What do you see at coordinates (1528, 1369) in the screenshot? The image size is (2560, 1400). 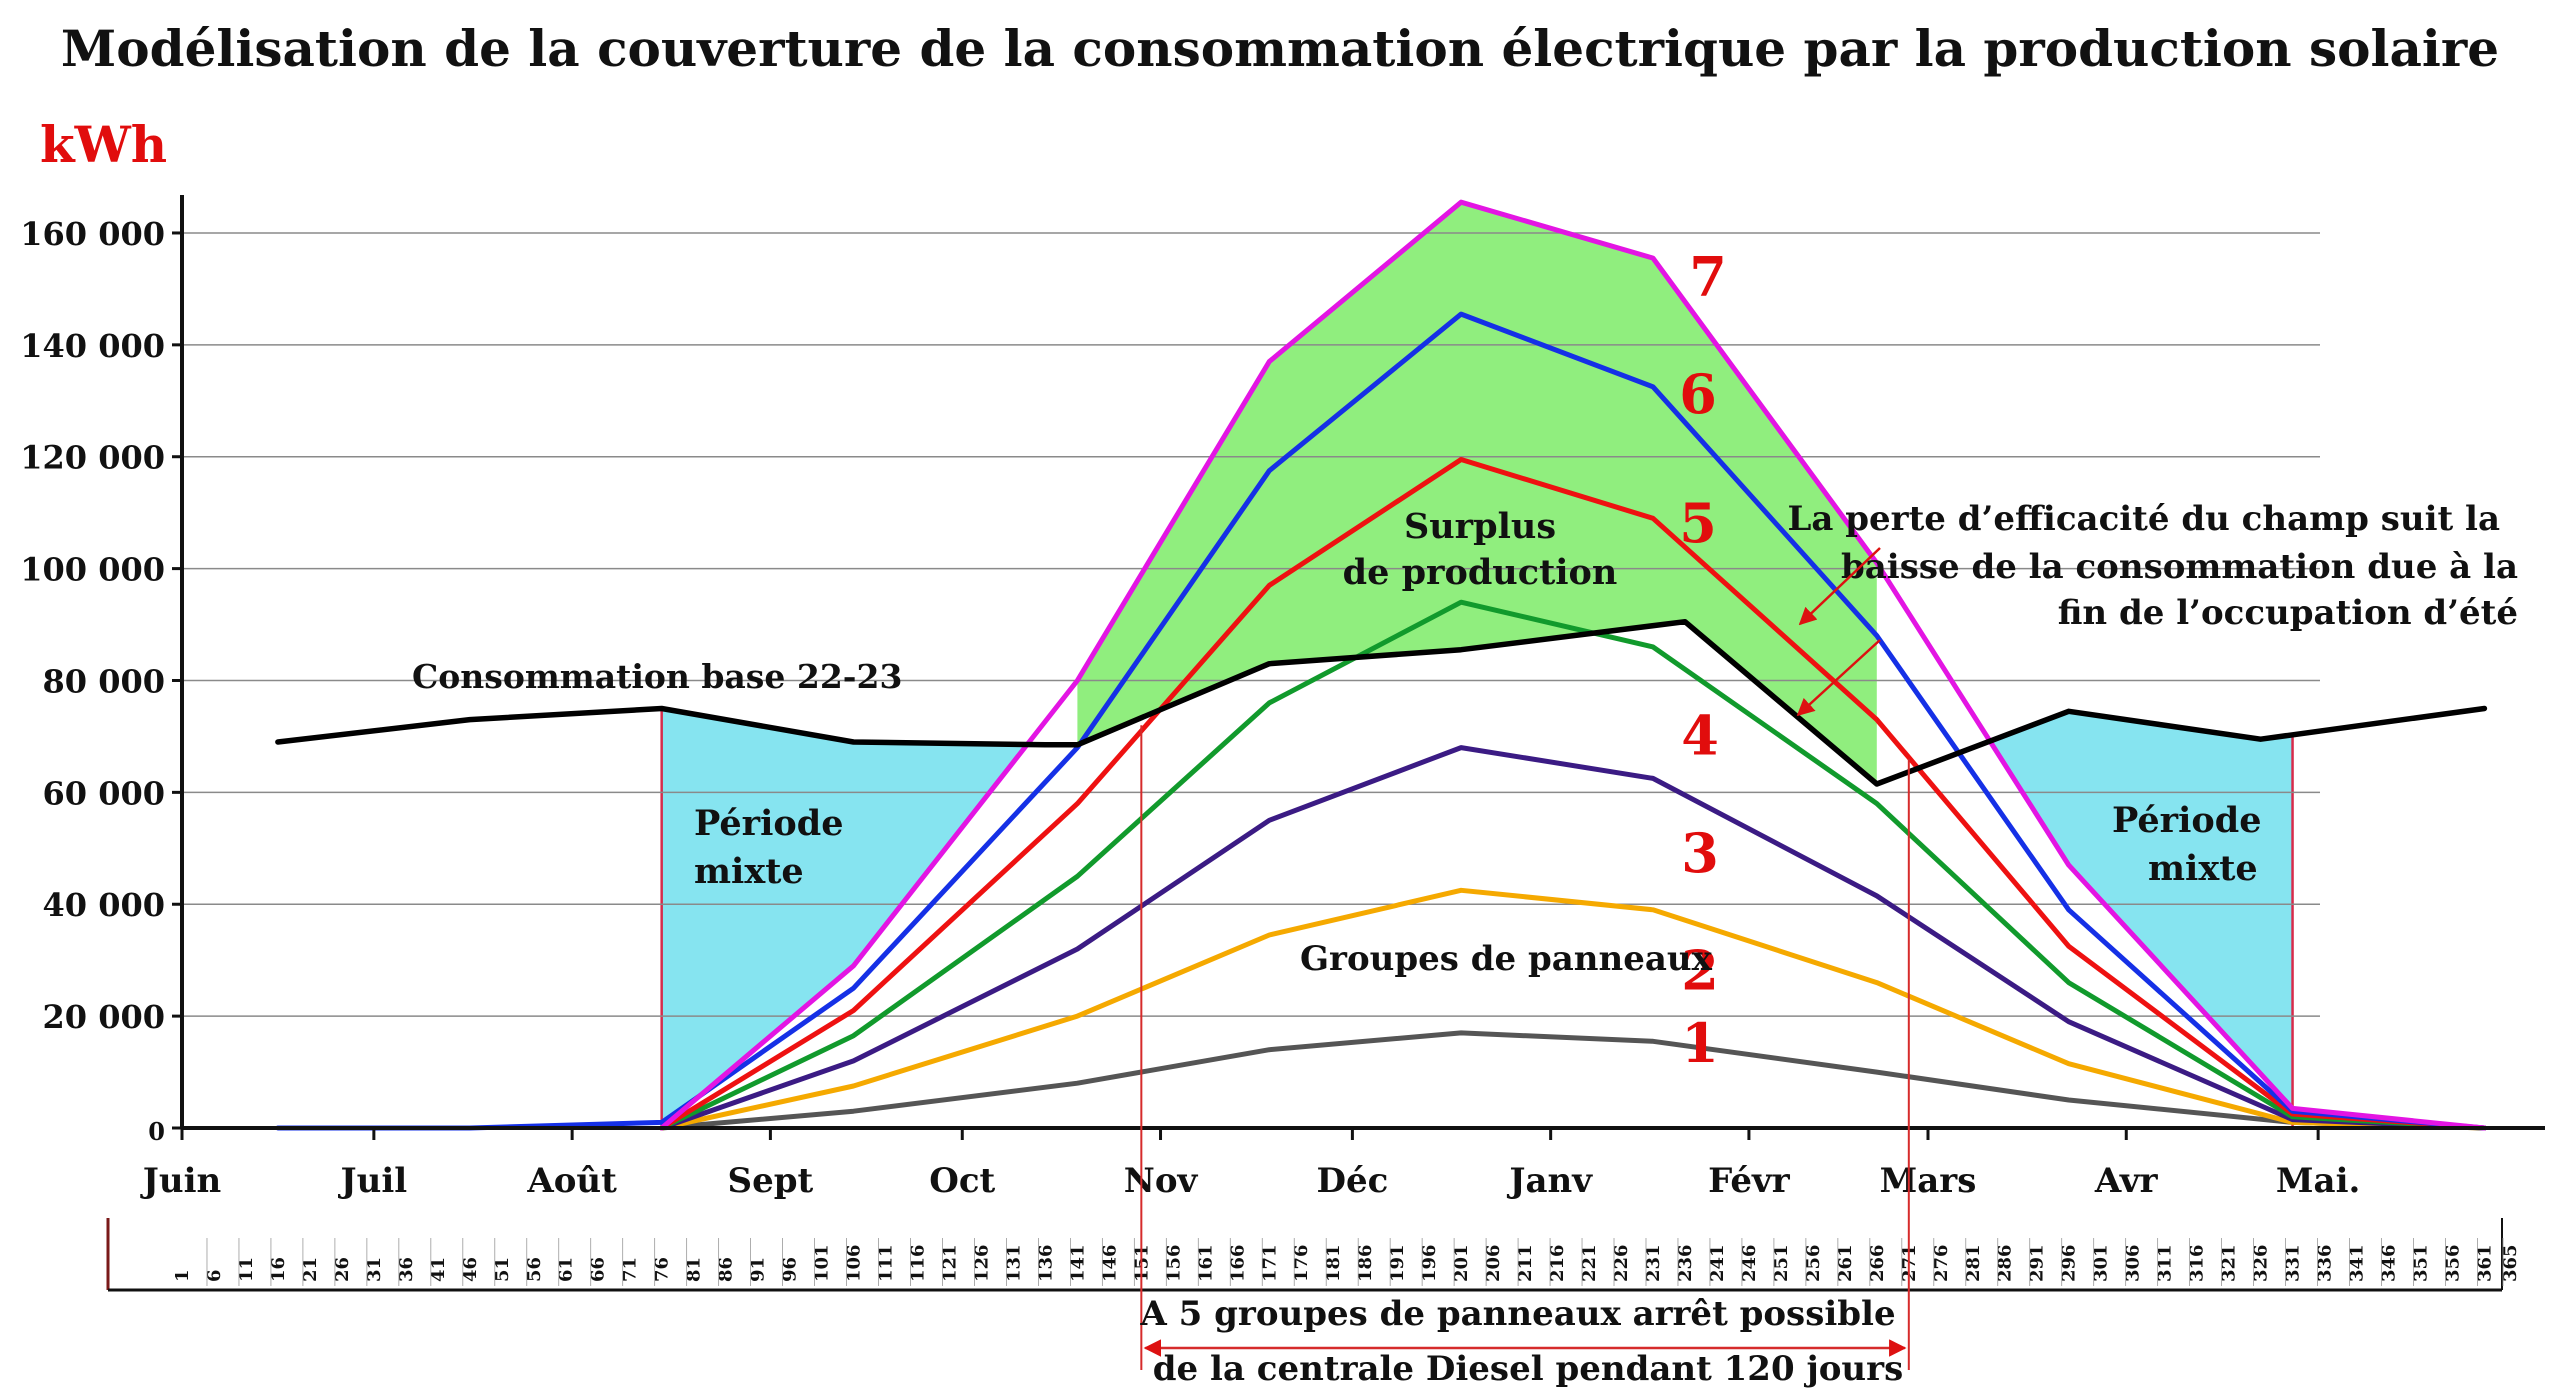 I see `diesel-line2: de la centrale Diesel pendant 120 jours` at bounding box center [1528, 1369].